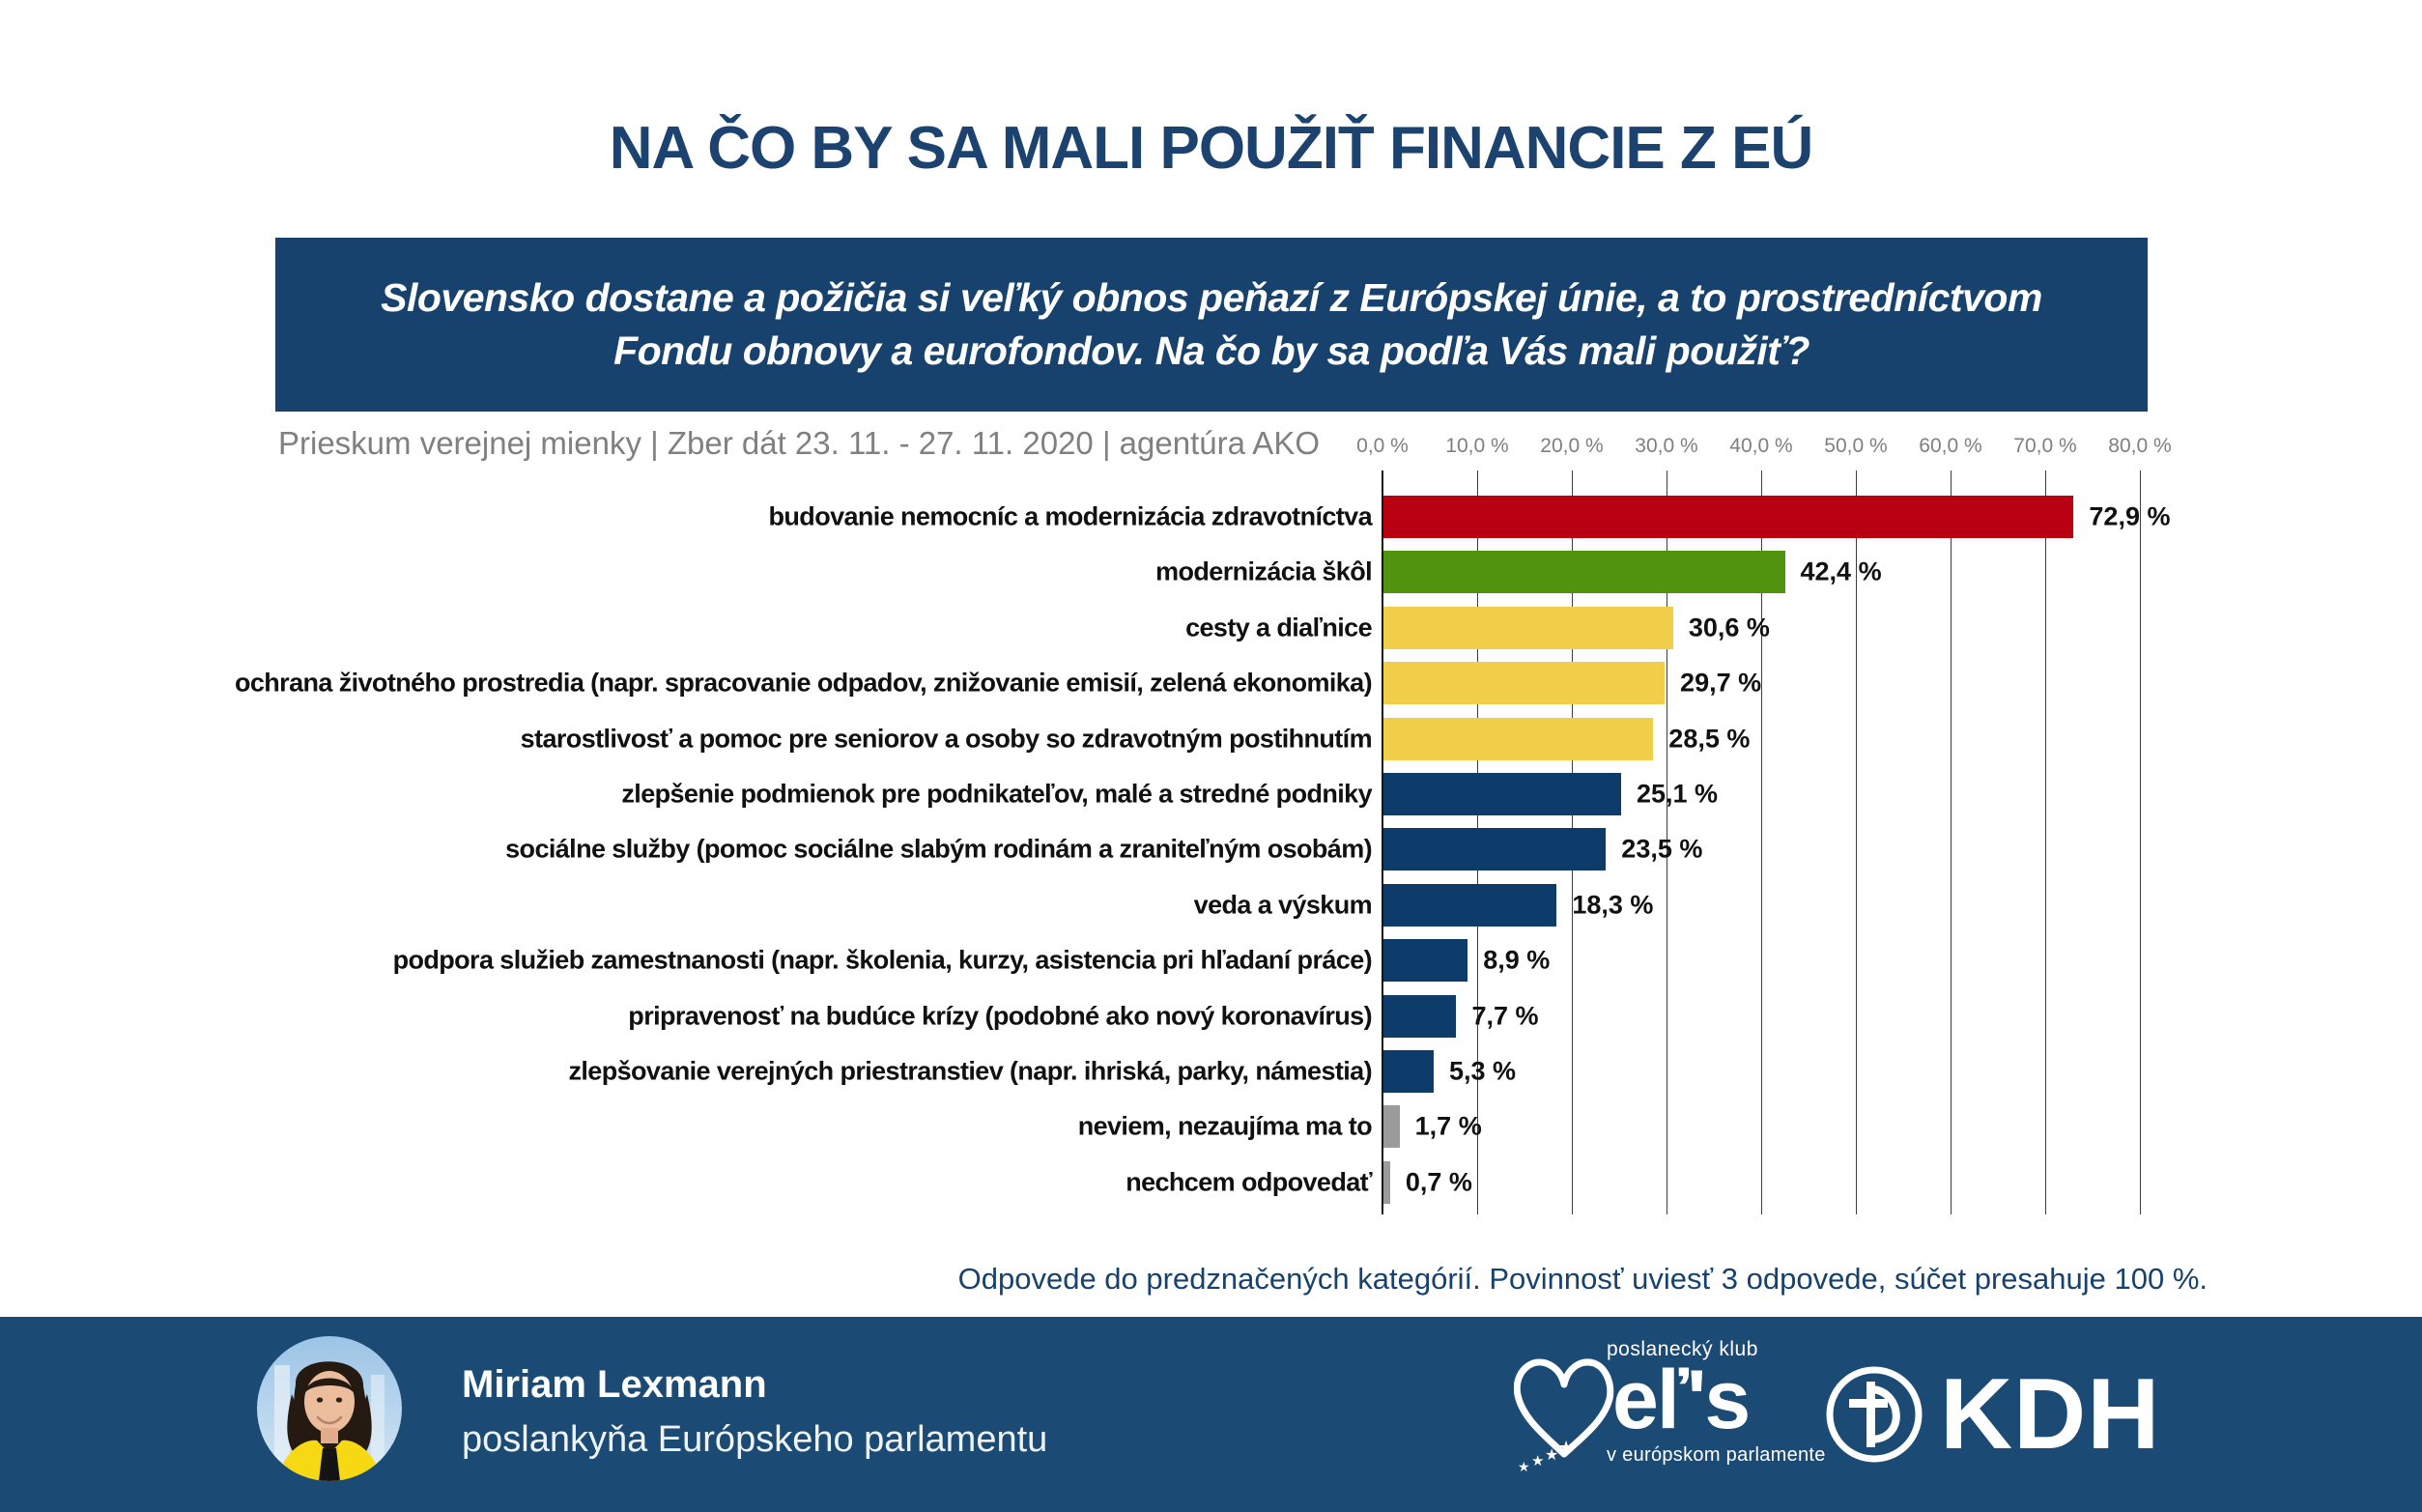  Describe the element at coordinates (1212, 148) in the screenshot. I see `page-title: NA ČO BY SA MALI POUŽIŤ FINANCIE Z EÚ` at that location.